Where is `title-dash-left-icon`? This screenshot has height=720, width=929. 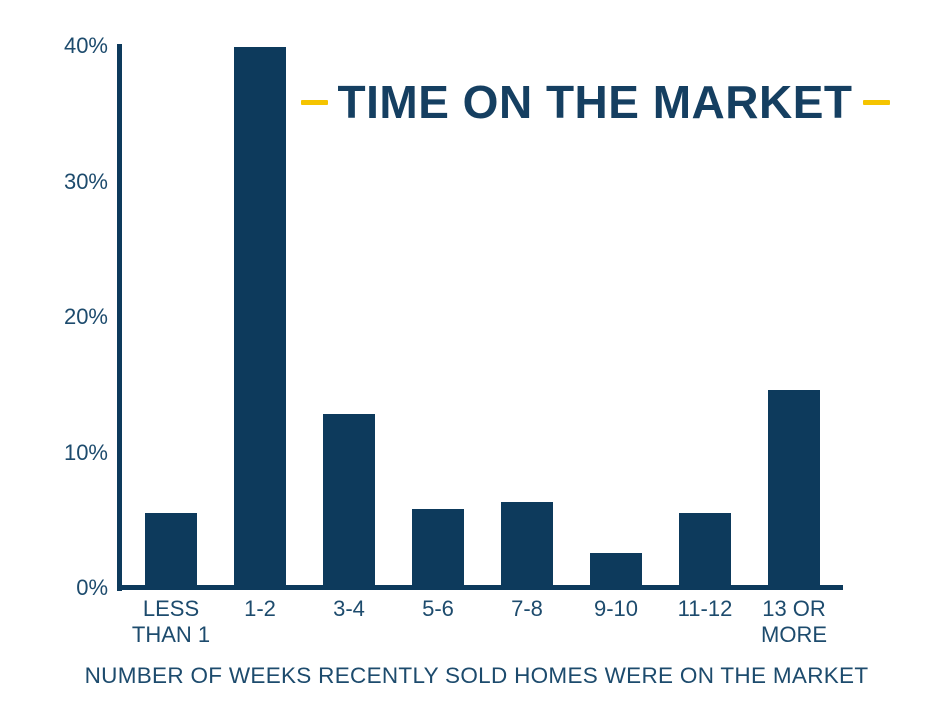
title-dash-left-icon is located at coordinates (314, 102).